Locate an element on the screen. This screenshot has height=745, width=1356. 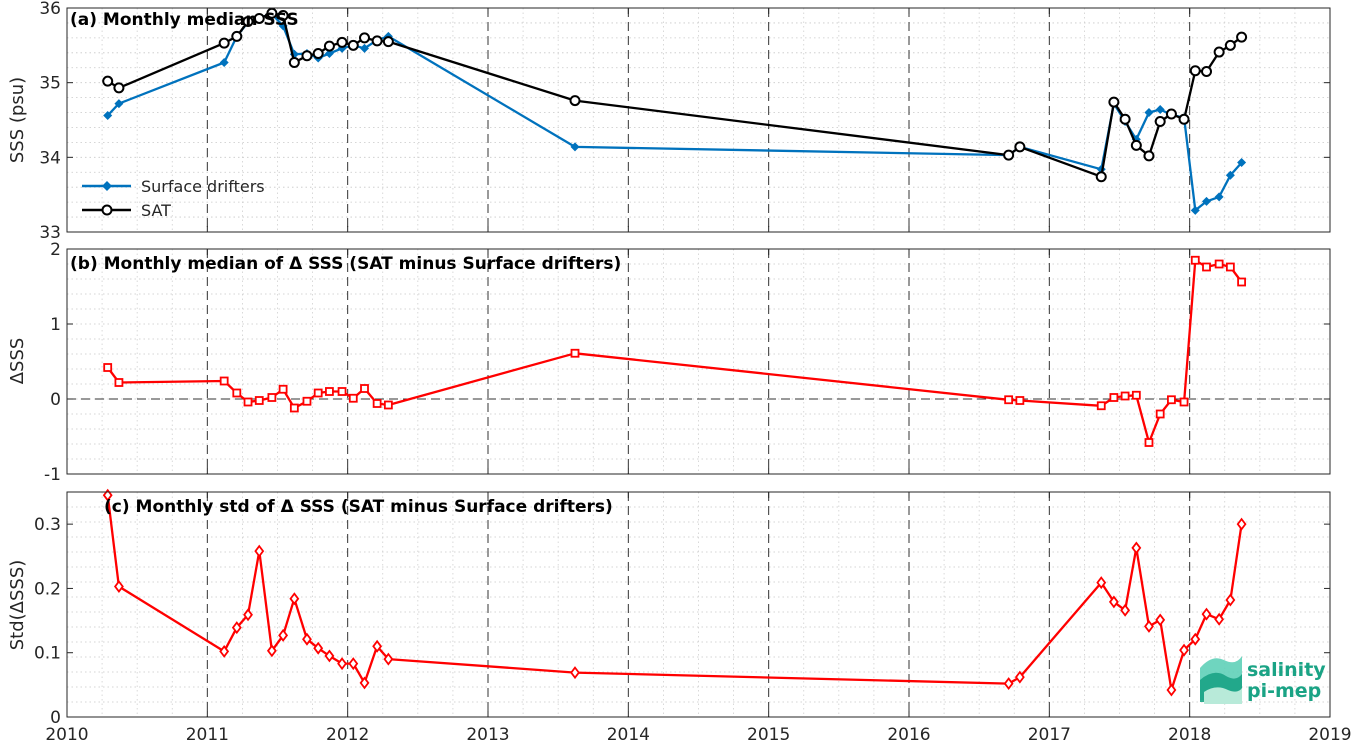
xtick-label: 2012 is located at coordinates (347, 735).